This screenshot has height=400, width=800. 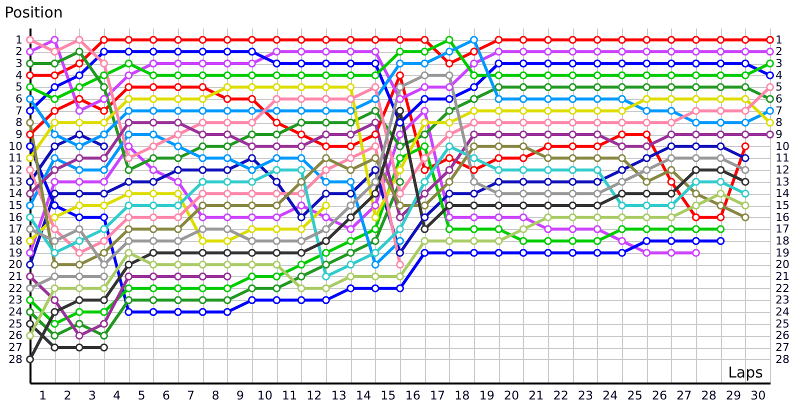 What do you see at coordinates (708, 394) in the screenshot?
I see `x-tick-label: 28` at bounding box center [708, 394].